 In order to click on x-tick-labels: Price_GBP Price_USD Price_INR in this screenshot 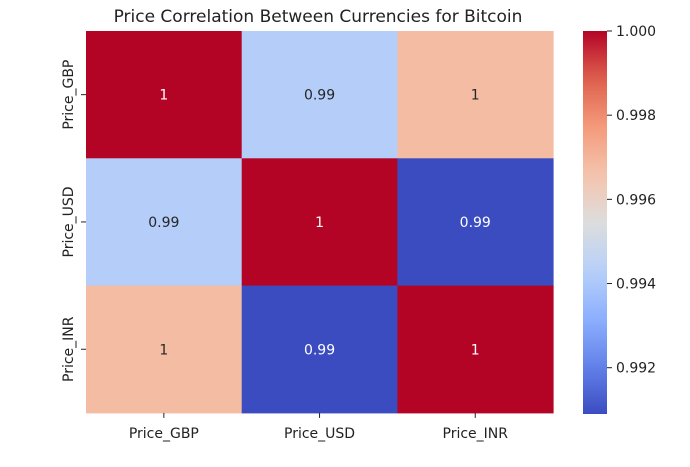, I will do `click(319, 427)`.